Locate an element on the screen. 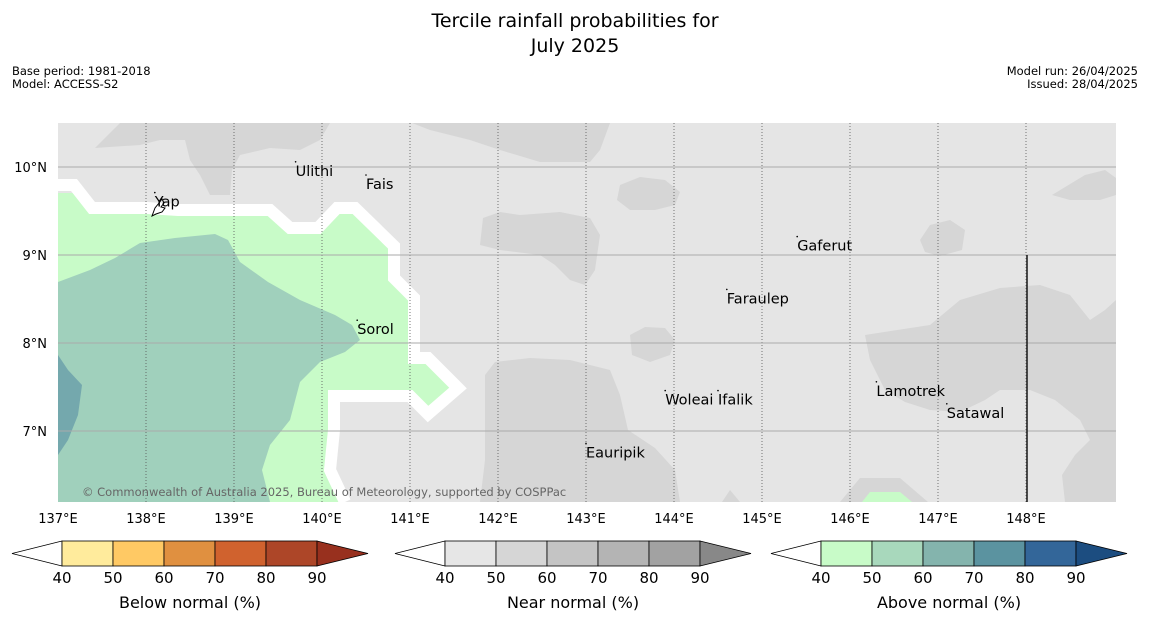 Image resolution: width=1150 pixels, height=644 pixels. colorbar-0: 40 50 60 70 80 90 is located at coordinates (190, 563).